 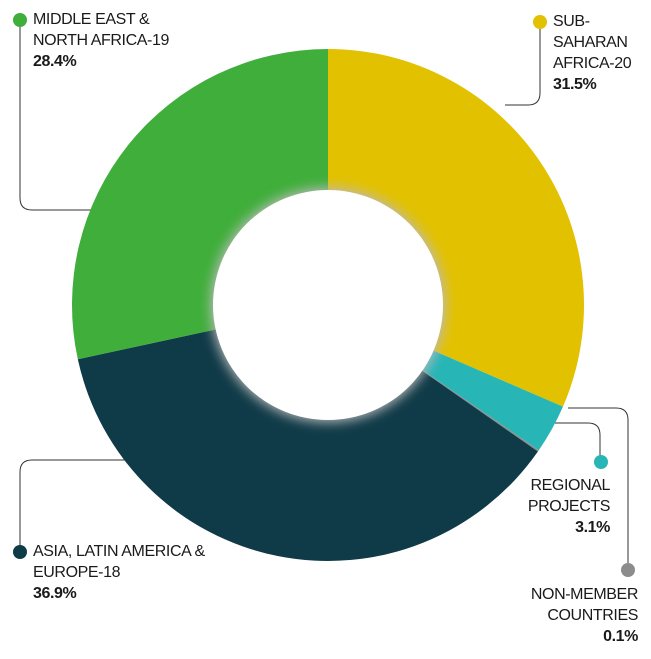 I want to click on hole, so click(x=328, y=305).